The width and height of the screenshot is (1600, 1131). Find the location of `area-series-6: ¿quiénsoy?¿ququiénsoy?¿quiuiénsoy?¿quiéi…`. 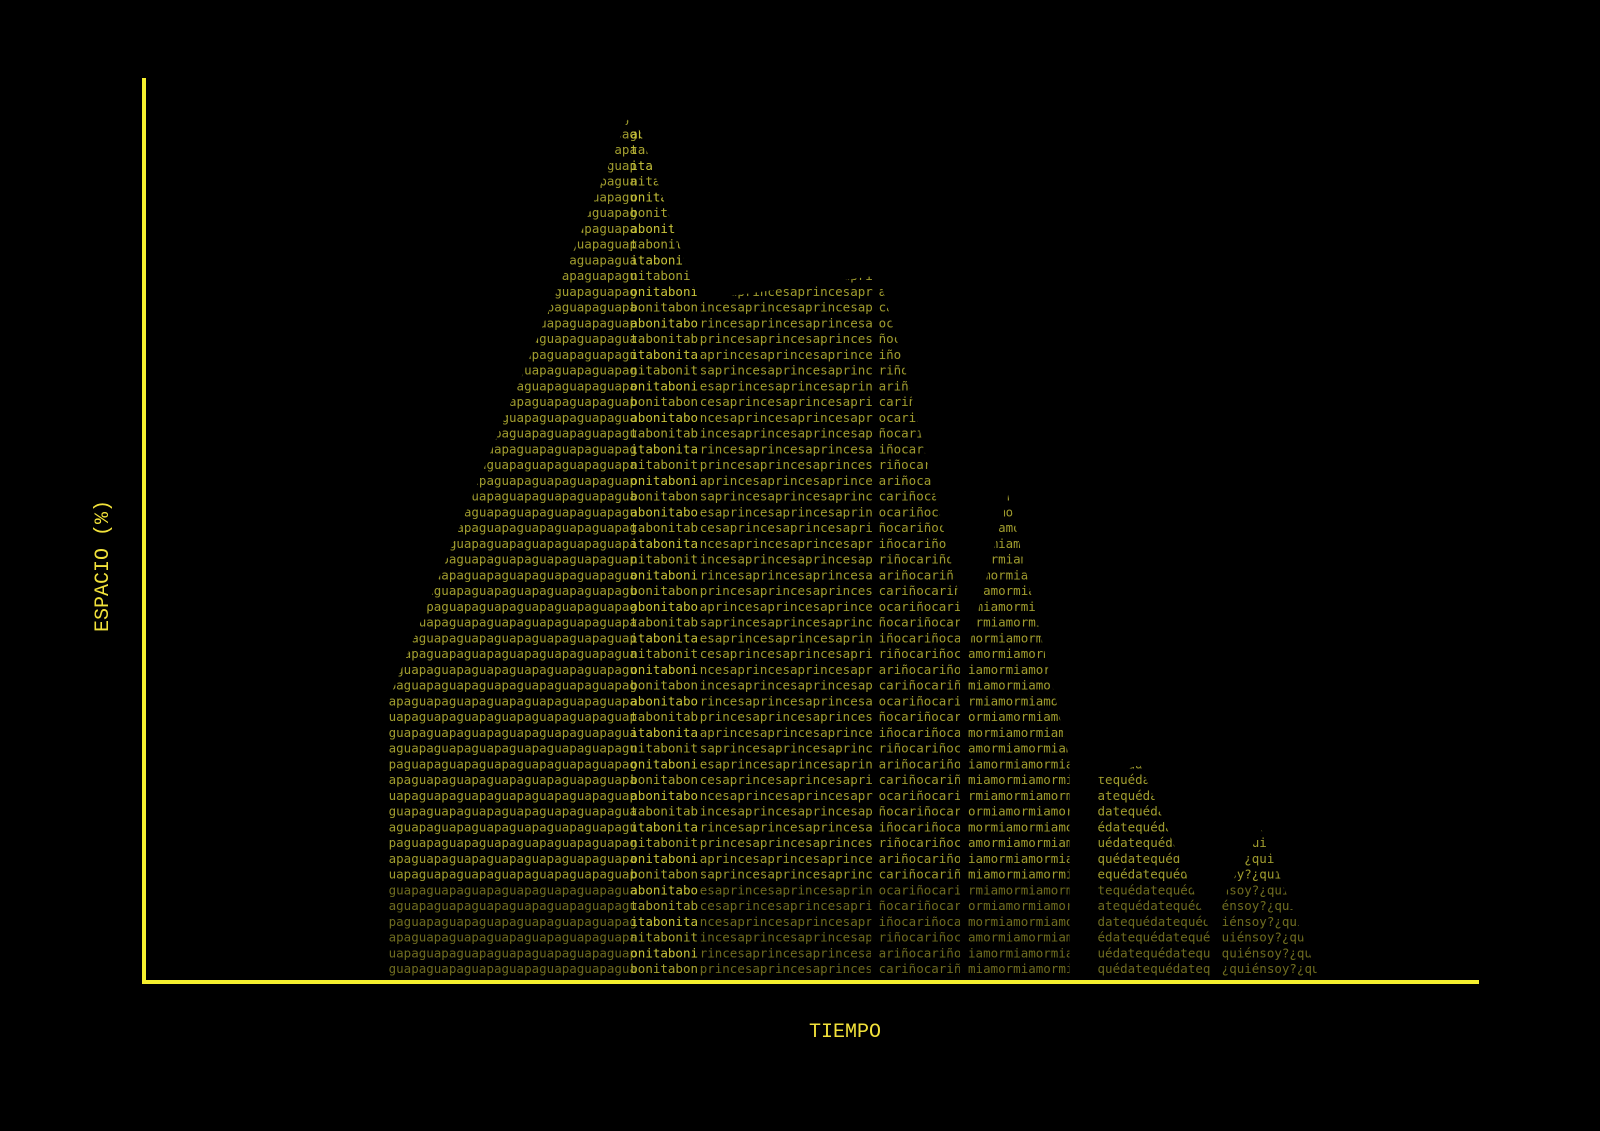

area-series-6: ¿quiénsoy?¿ququiénsoy?¿quiuiénsoy?¿quiéi… is located at coordinates (1270, 903).